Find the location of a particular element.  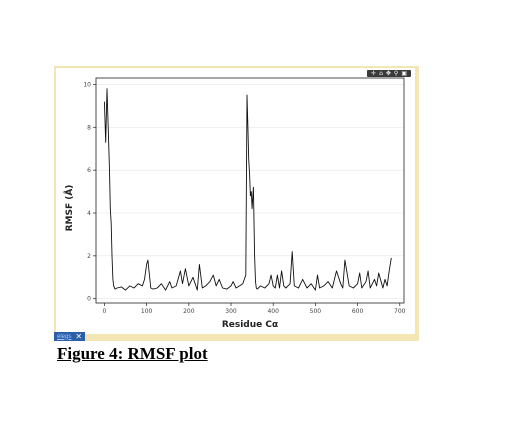

y-tick-label: 10 is located at coordinates (87, 84).